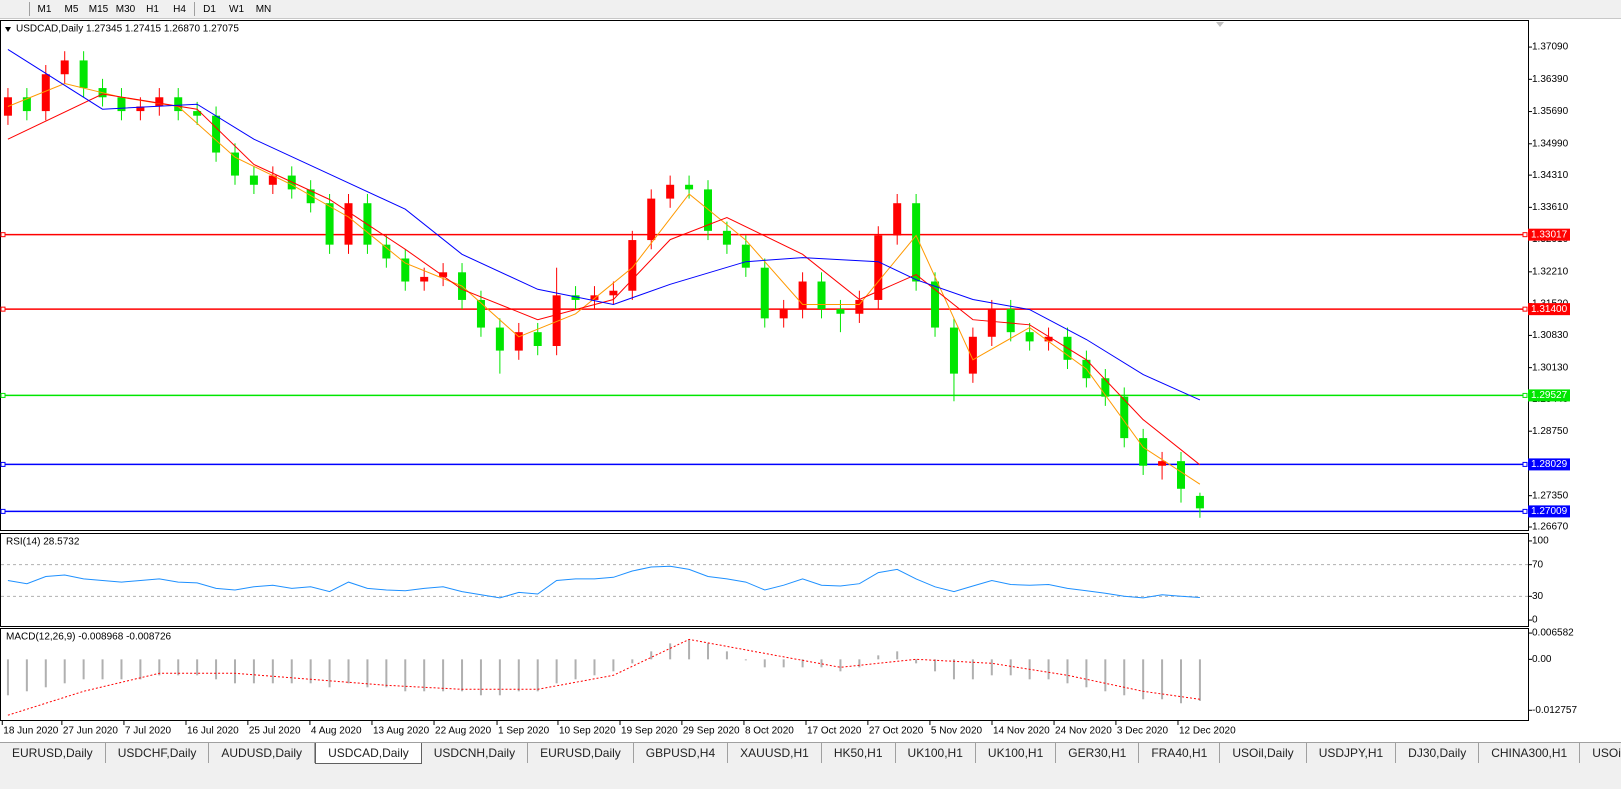 The height and width of the screenshot is (789, 1621). What do you see at coordinates (1550, 111) in the screenshot?
I see `y-tick-label: 1.35690` at bounding box center [1550, 111].